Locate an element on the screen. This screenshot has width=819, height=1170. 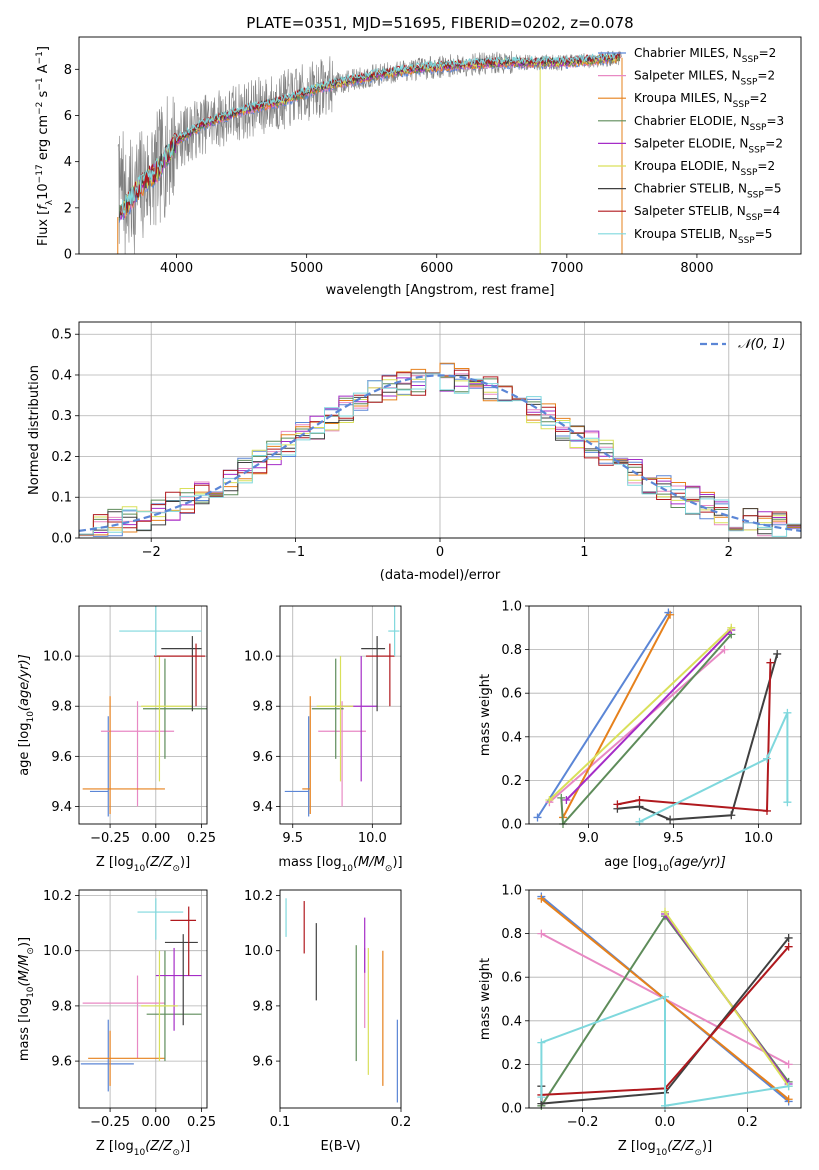
x-axis-label: Z [log10(Z/Z⊙)] is located at coordinates (143, 864).